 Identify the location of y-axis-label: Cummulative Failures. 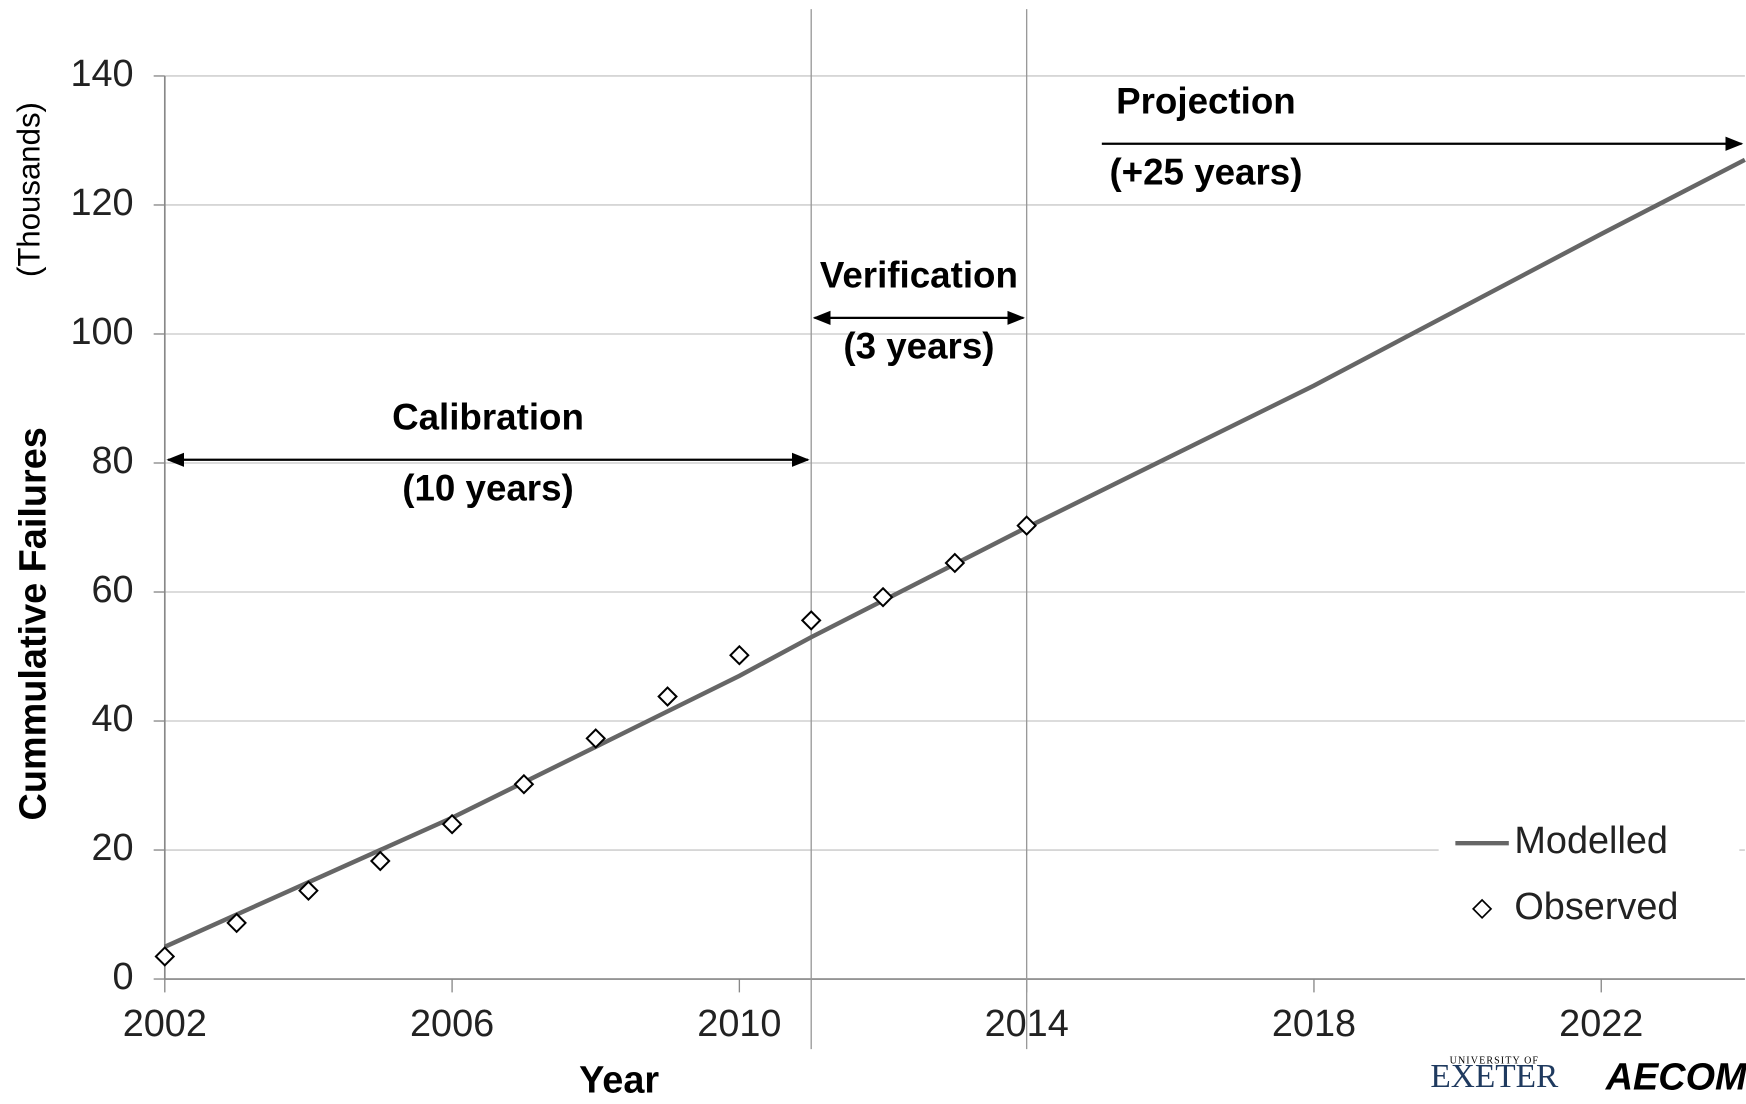
(34, 623).